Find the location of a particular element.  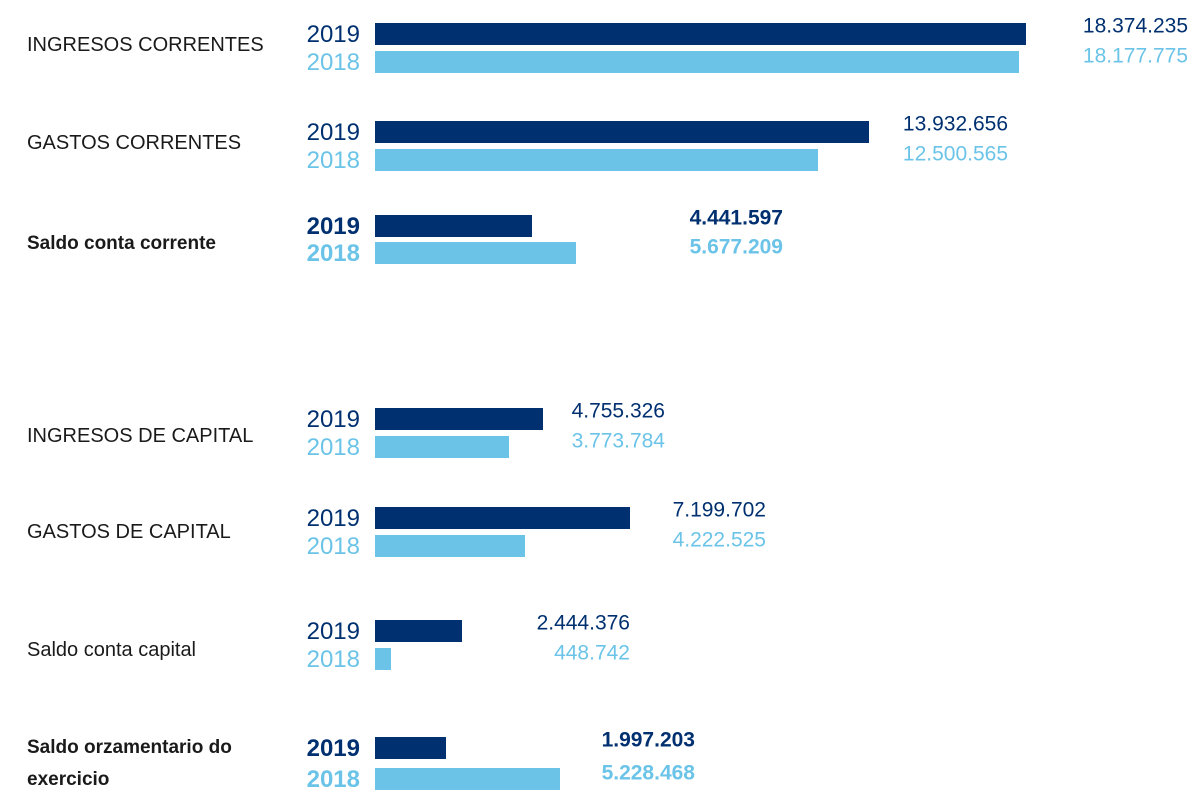

category-label: INGRESOS DE CAPITAL is located at coordinates (140, 436).